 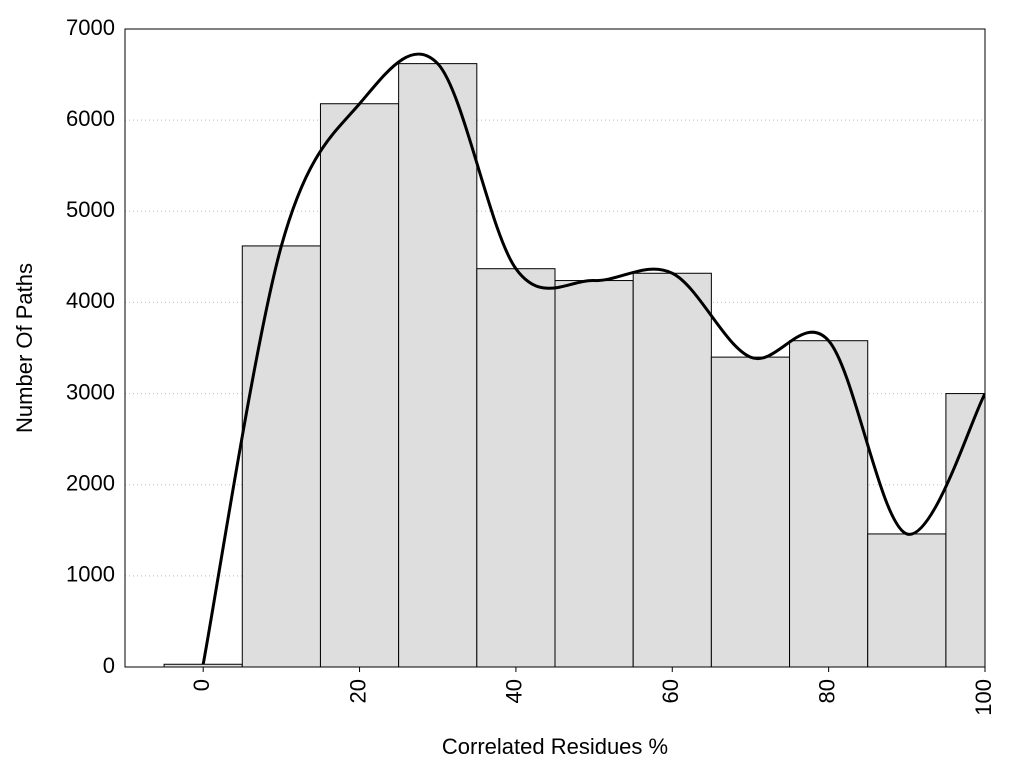 What do you see at coordinates (90, 300) in the screenshot?
I see `y-tick-label: 4000` at bounding box center [90, 300].